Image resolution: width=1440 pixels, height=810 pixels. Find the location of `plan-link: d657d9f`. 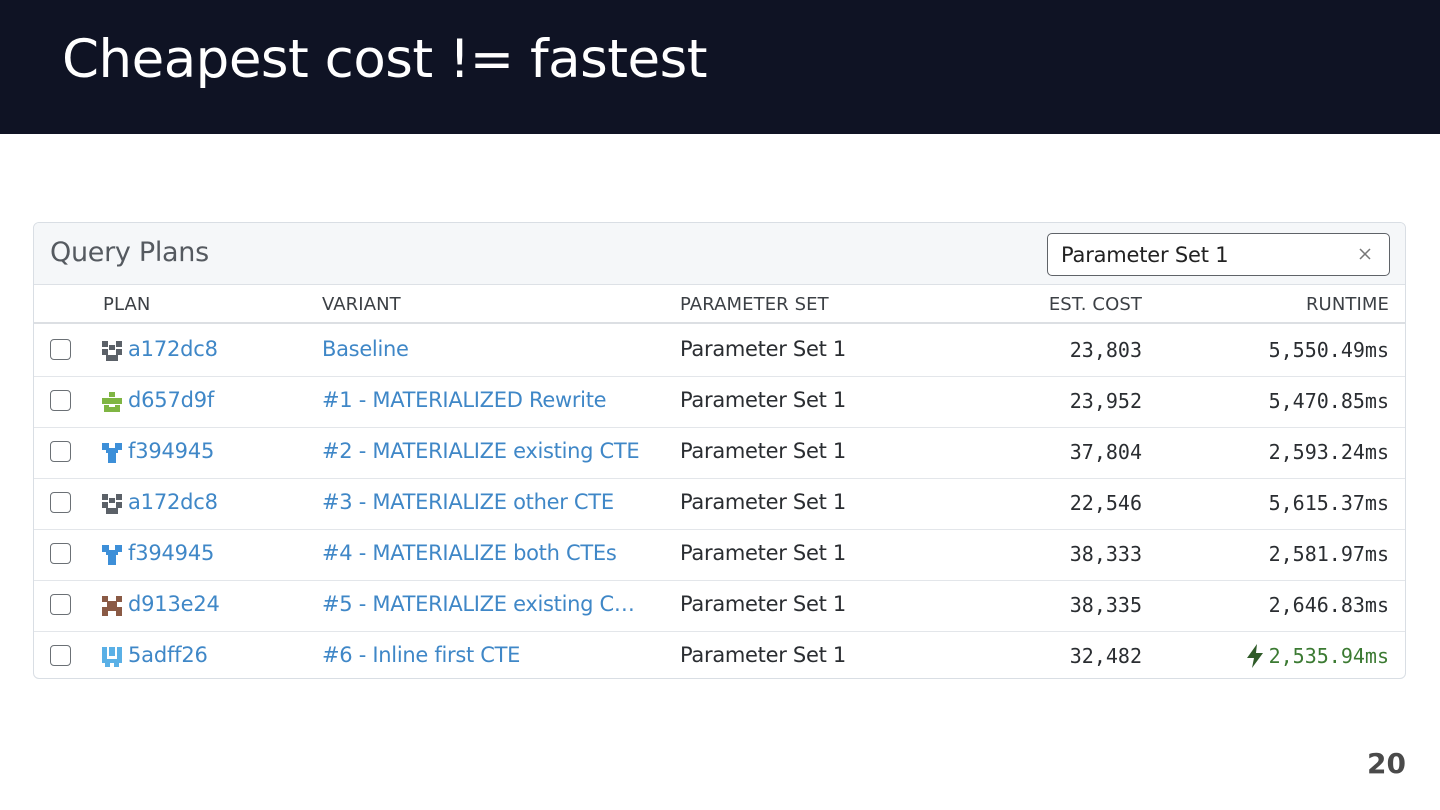

plan-link: d657d9f is located at coordinates (171, 400).